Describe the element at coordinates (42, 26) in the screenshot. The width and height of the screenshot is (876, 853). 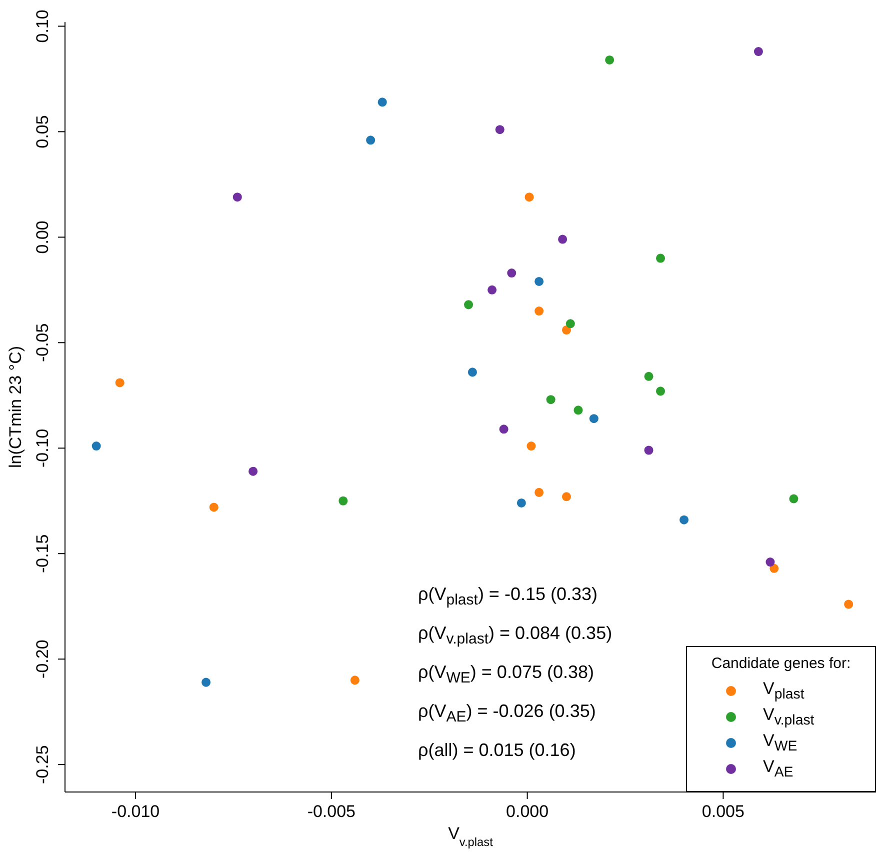
I see `y-tick-label: 0.10` at that location.